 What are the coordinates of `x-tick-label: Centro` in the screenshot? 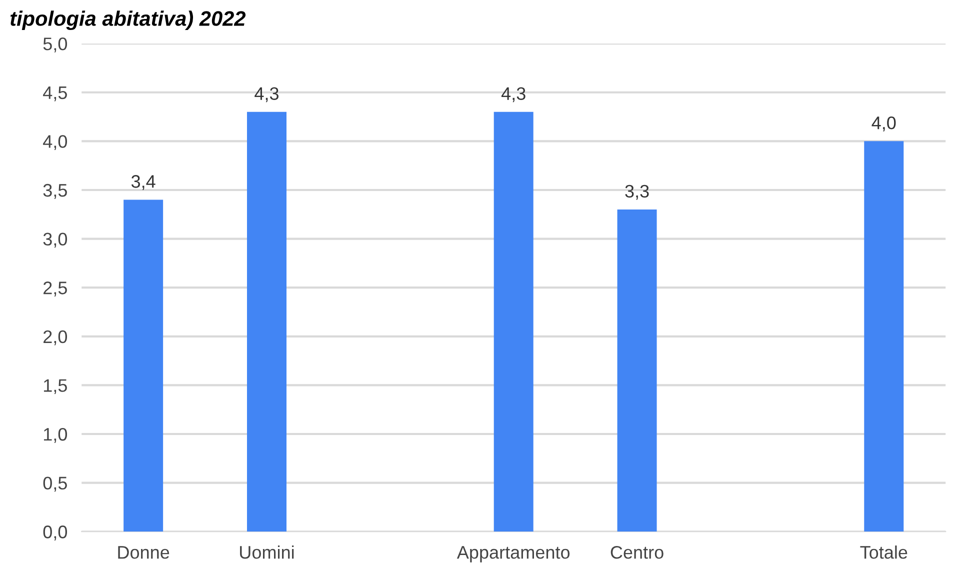 It's located at (637, 552).